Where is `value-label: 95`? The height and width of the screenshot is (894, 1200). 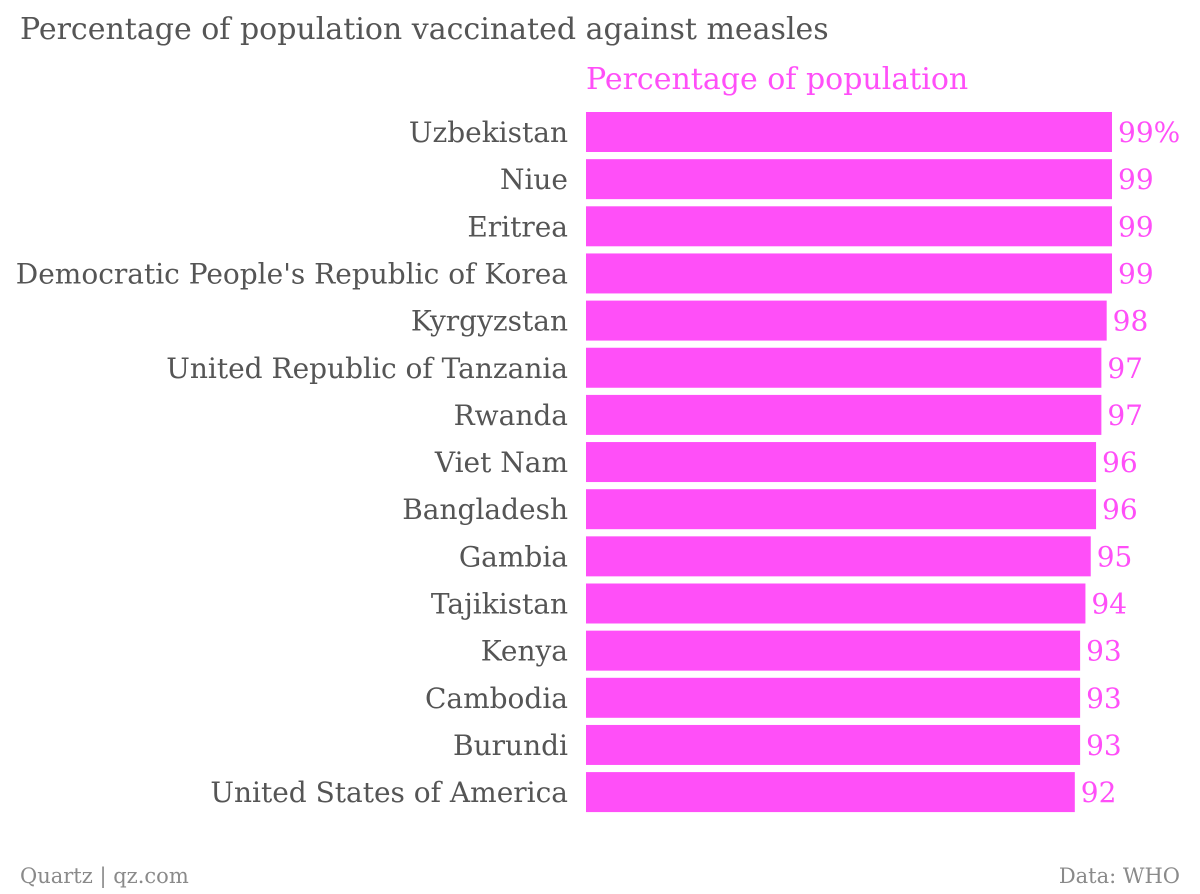
value-label: 95 is located at coordinates (1115, 556).